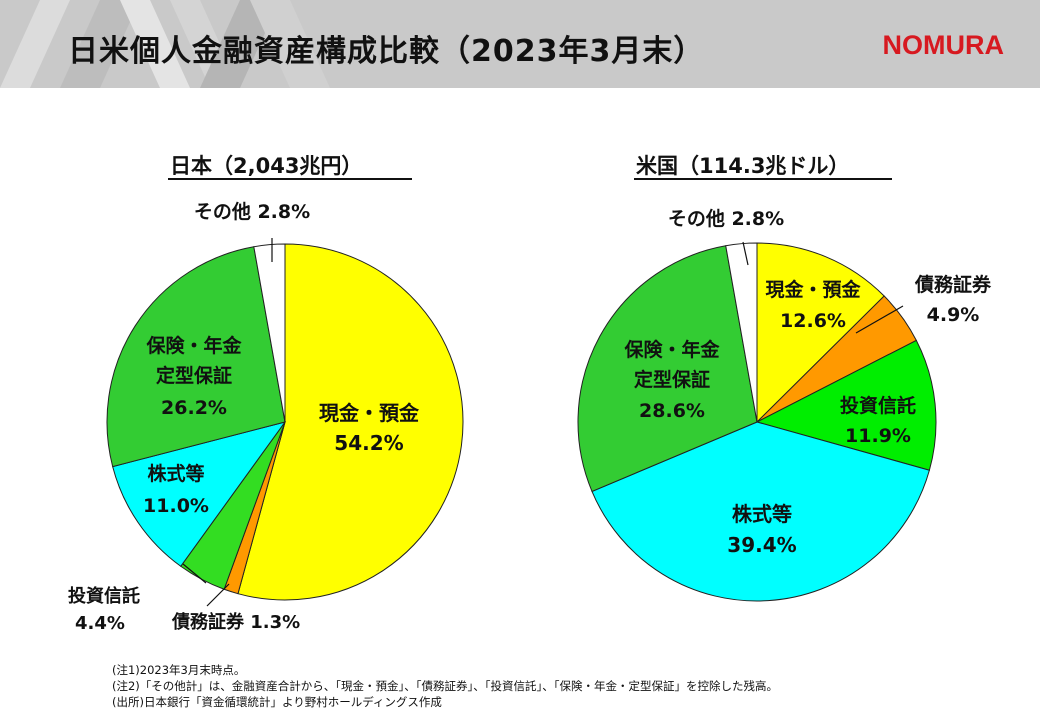 The image size is (1040, 720). I want to click on us-slice-trusts, so click(846, 405).